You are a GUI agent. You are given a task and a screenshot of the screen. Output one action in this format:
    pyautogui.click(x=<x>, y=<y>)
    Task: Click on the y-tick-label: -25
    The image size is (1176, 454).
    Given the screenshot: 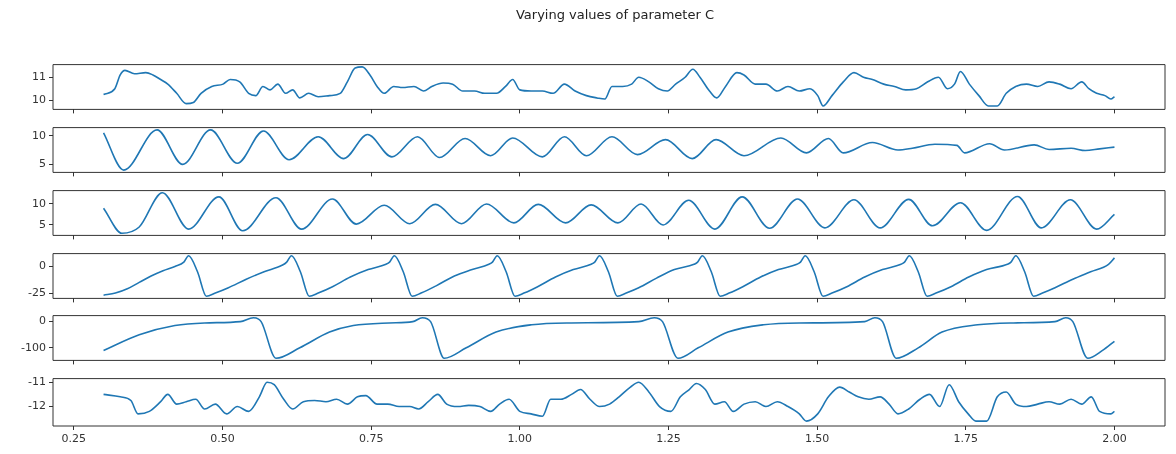 What is the action you would take?
    pyautogui.click(x=37, y=292)
    